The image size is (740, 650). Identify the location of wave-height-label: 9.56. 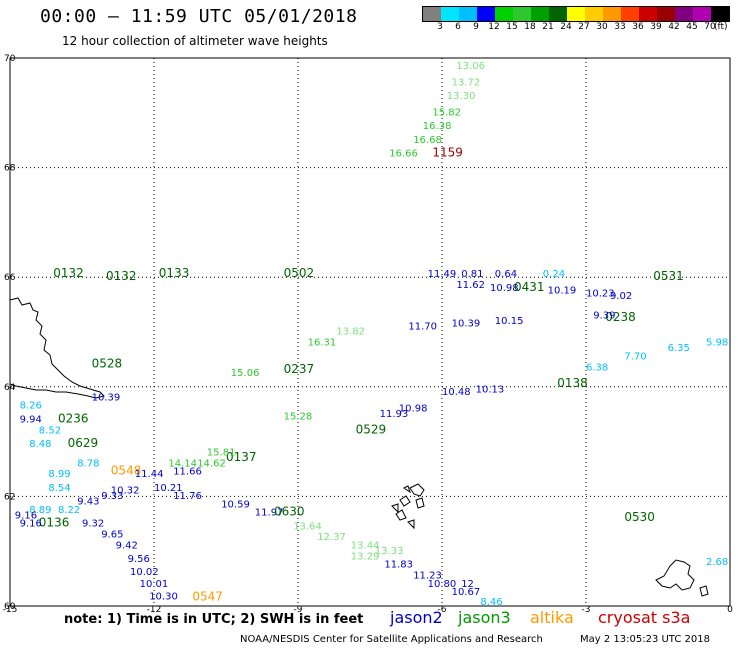
(139, 559).